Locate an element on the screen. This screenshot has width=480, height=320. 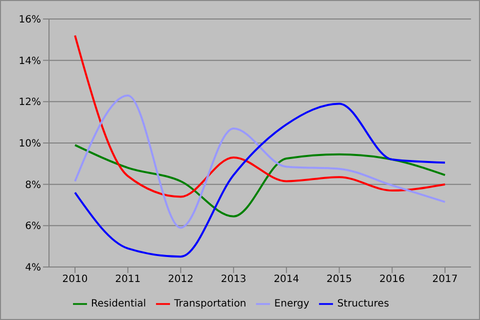
y-tick-label: 8% is located at coordinates (33, 185).